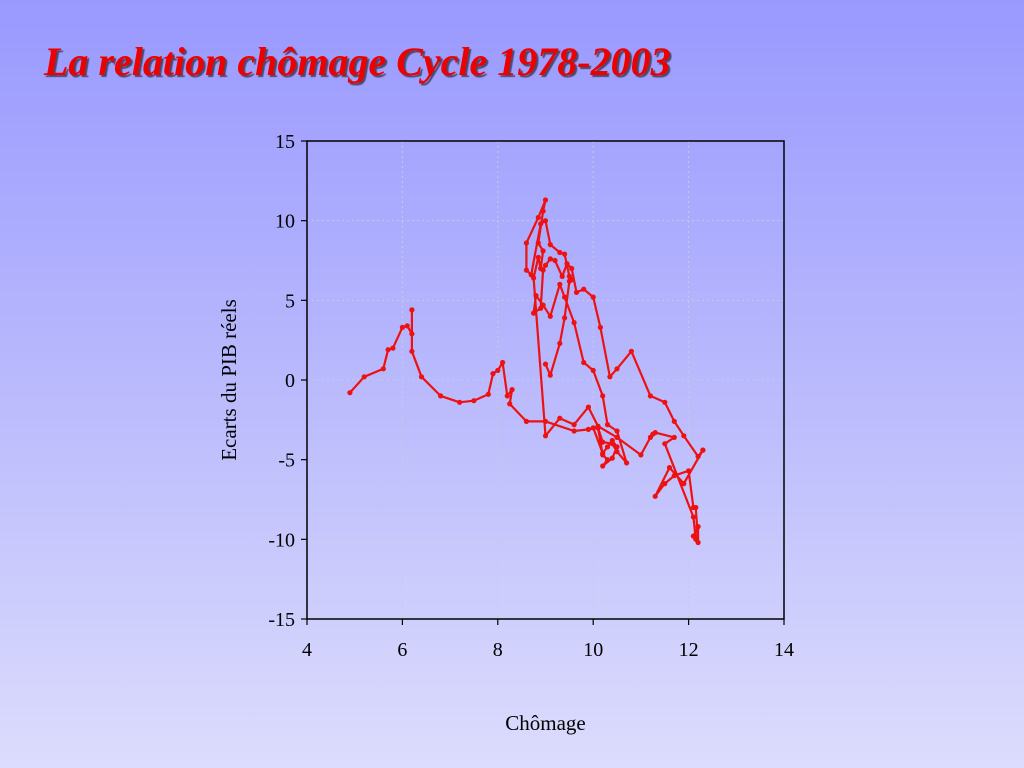 Image resolution: width=1024 pixels, height=768 pixels. What do you see at coordinates (290, 381) in the screenshot?
I see `y-tick-label: 0` at bounding box center [290, 381].